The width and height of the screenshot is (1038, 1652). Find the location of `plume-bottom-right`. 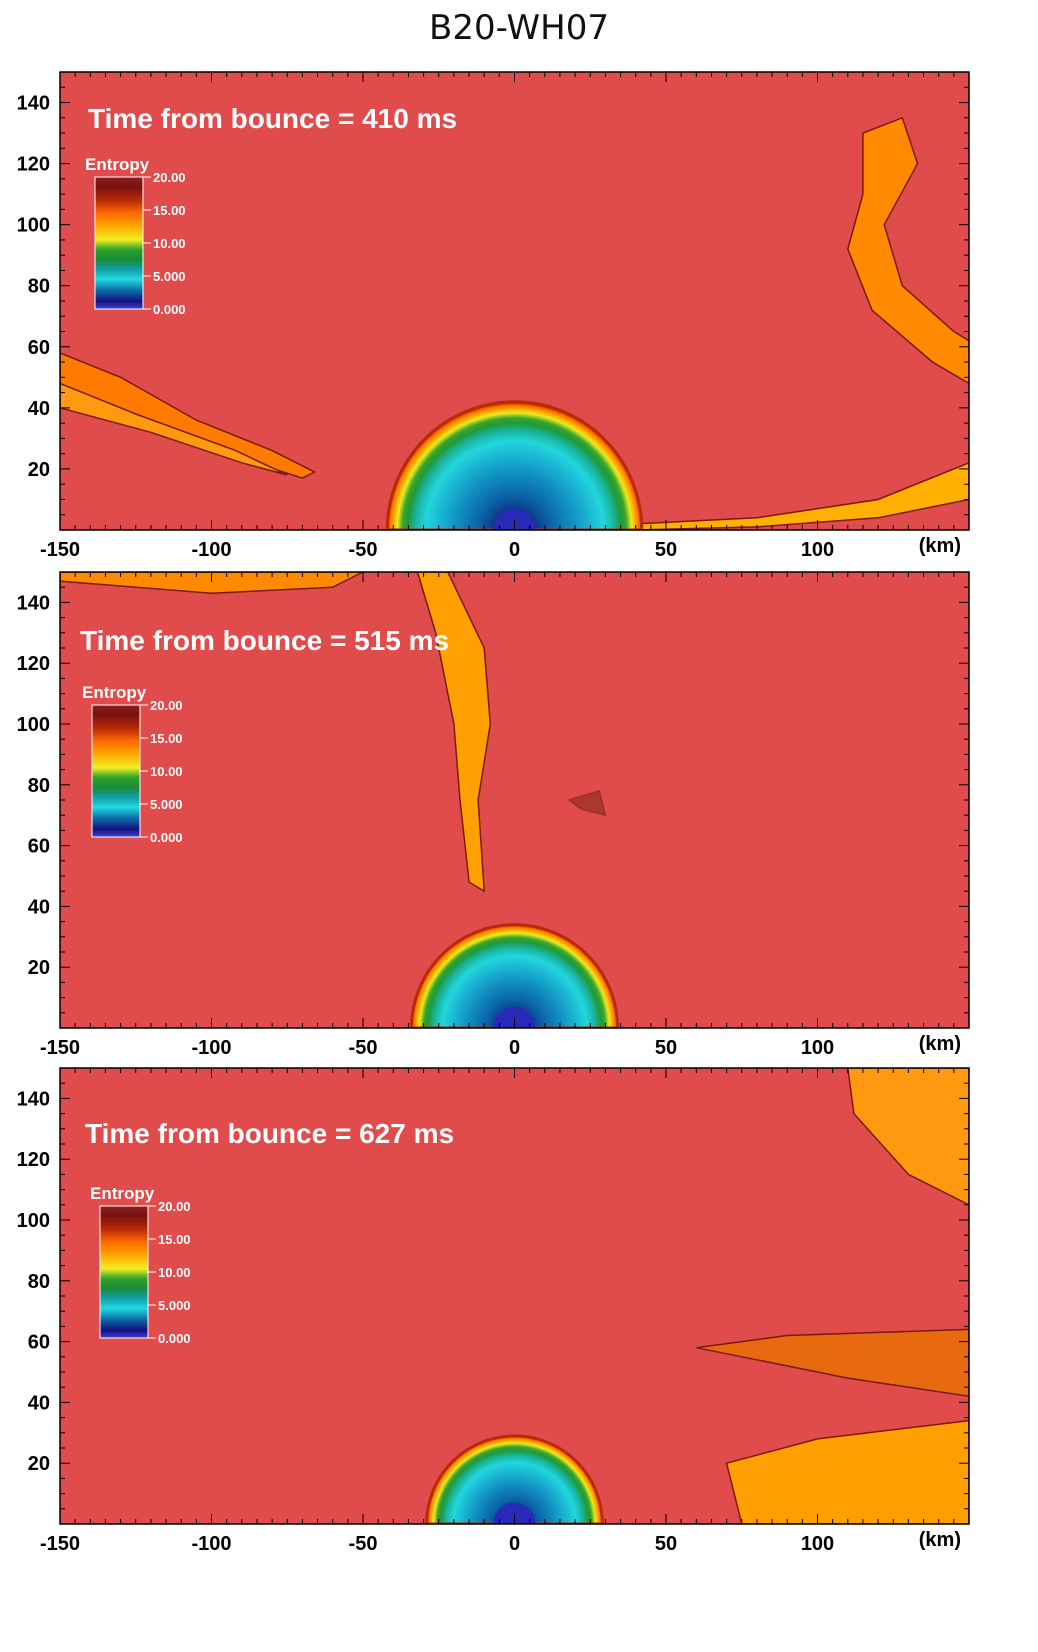

plume-bottom-right is located at coordinates (847, 1471).